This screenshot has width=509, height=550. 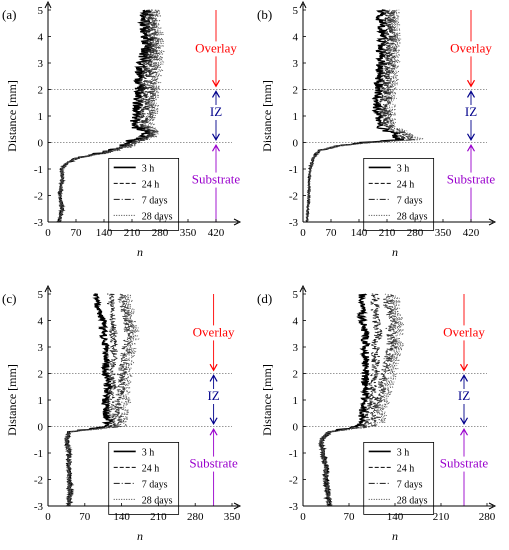 What do you see at coordinates (85, 517) in the screenshot?
I see `x-tick-label: 70` at bounding box center [85, 517].